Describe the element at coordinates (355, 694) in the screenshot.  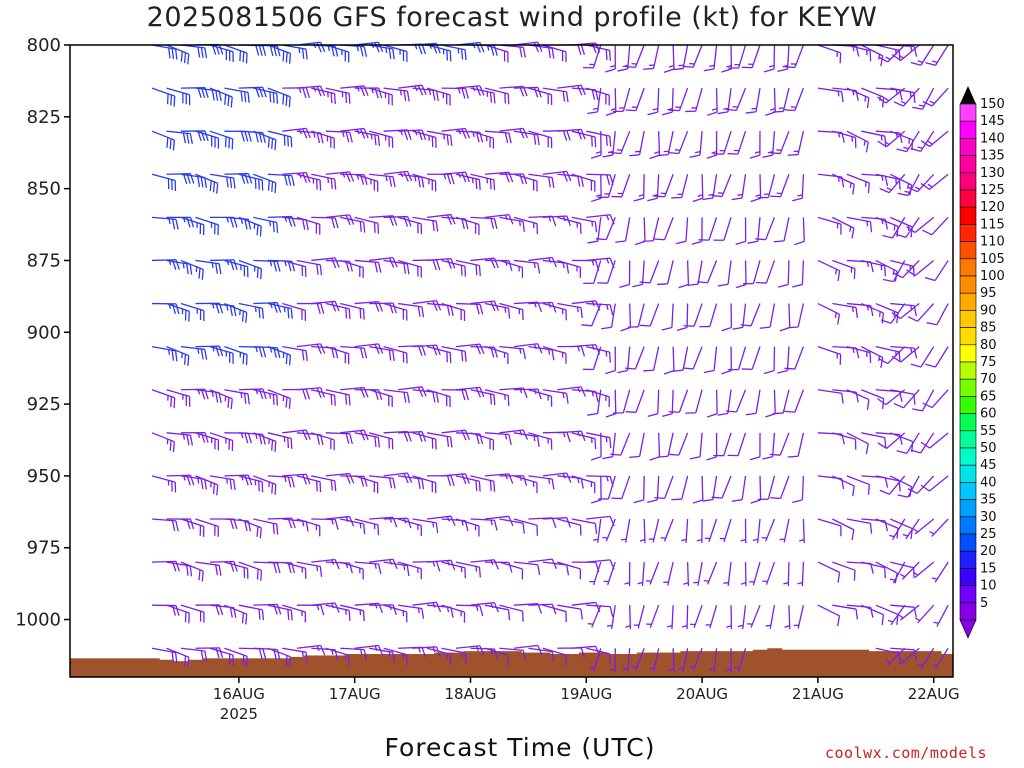
I see `x-tick-label: 17AUG` at that location.